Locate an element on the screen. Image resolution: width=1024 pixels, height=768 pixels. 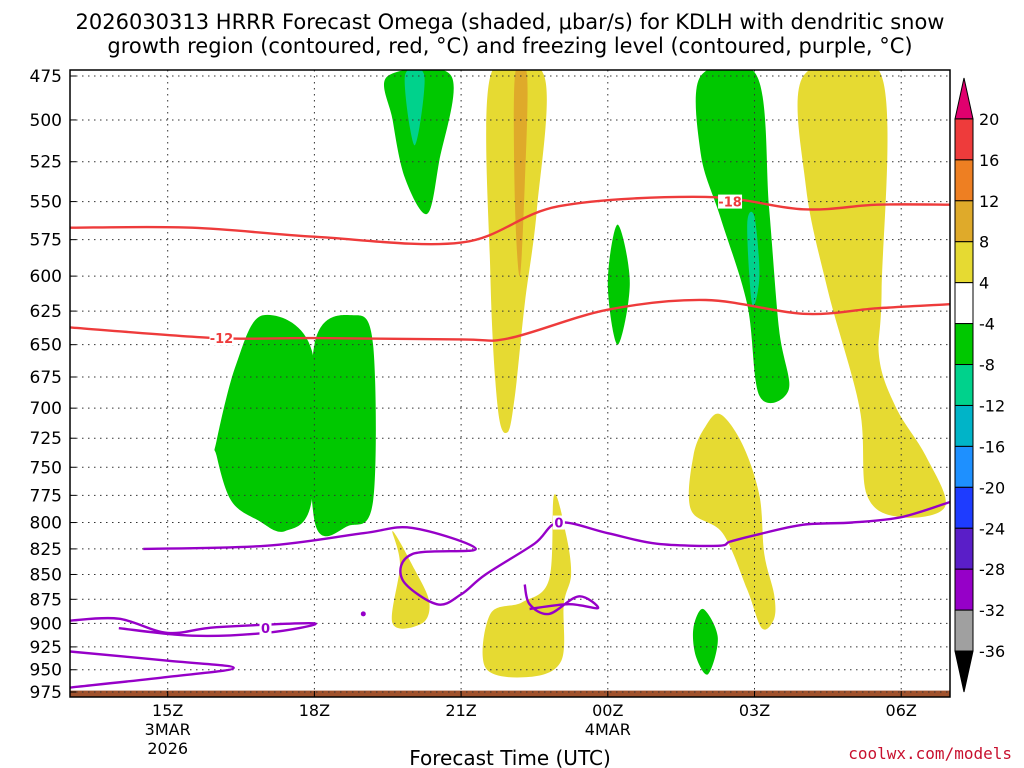
colorbar-label-8: 8 is located at coordinates (984, 242).